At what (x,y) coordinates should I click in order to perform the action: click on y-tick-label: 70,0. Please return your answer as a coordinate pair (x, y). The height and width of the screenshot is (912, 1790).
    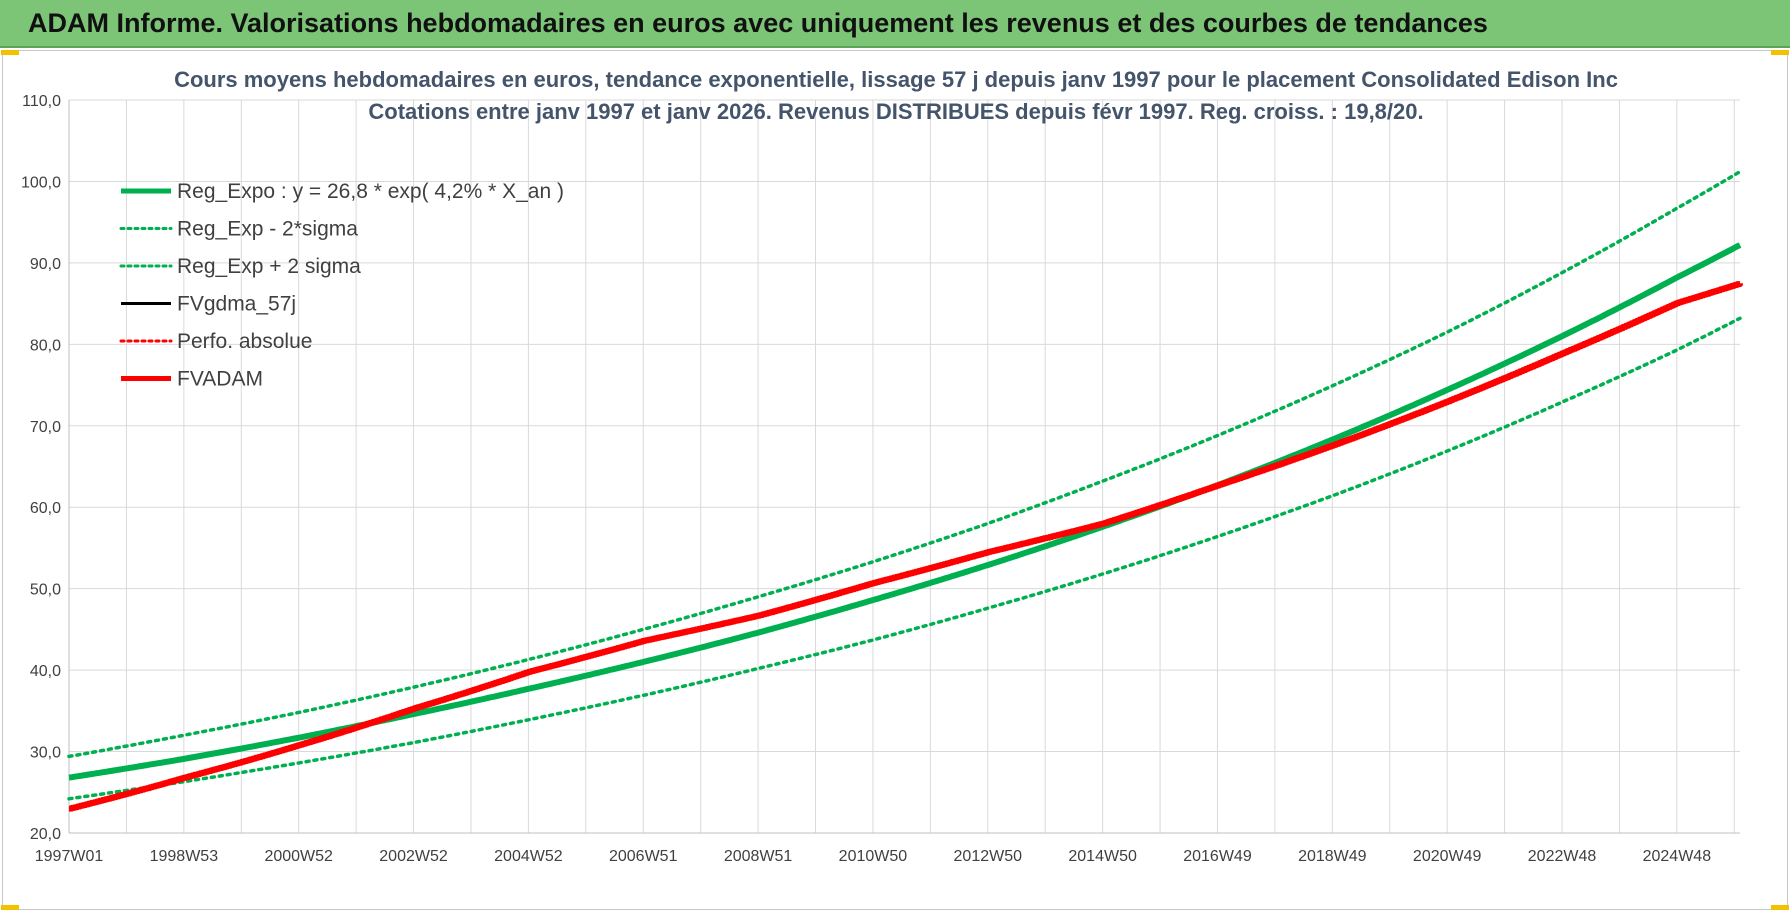
    Looking at the image, I should click on (45, 427).